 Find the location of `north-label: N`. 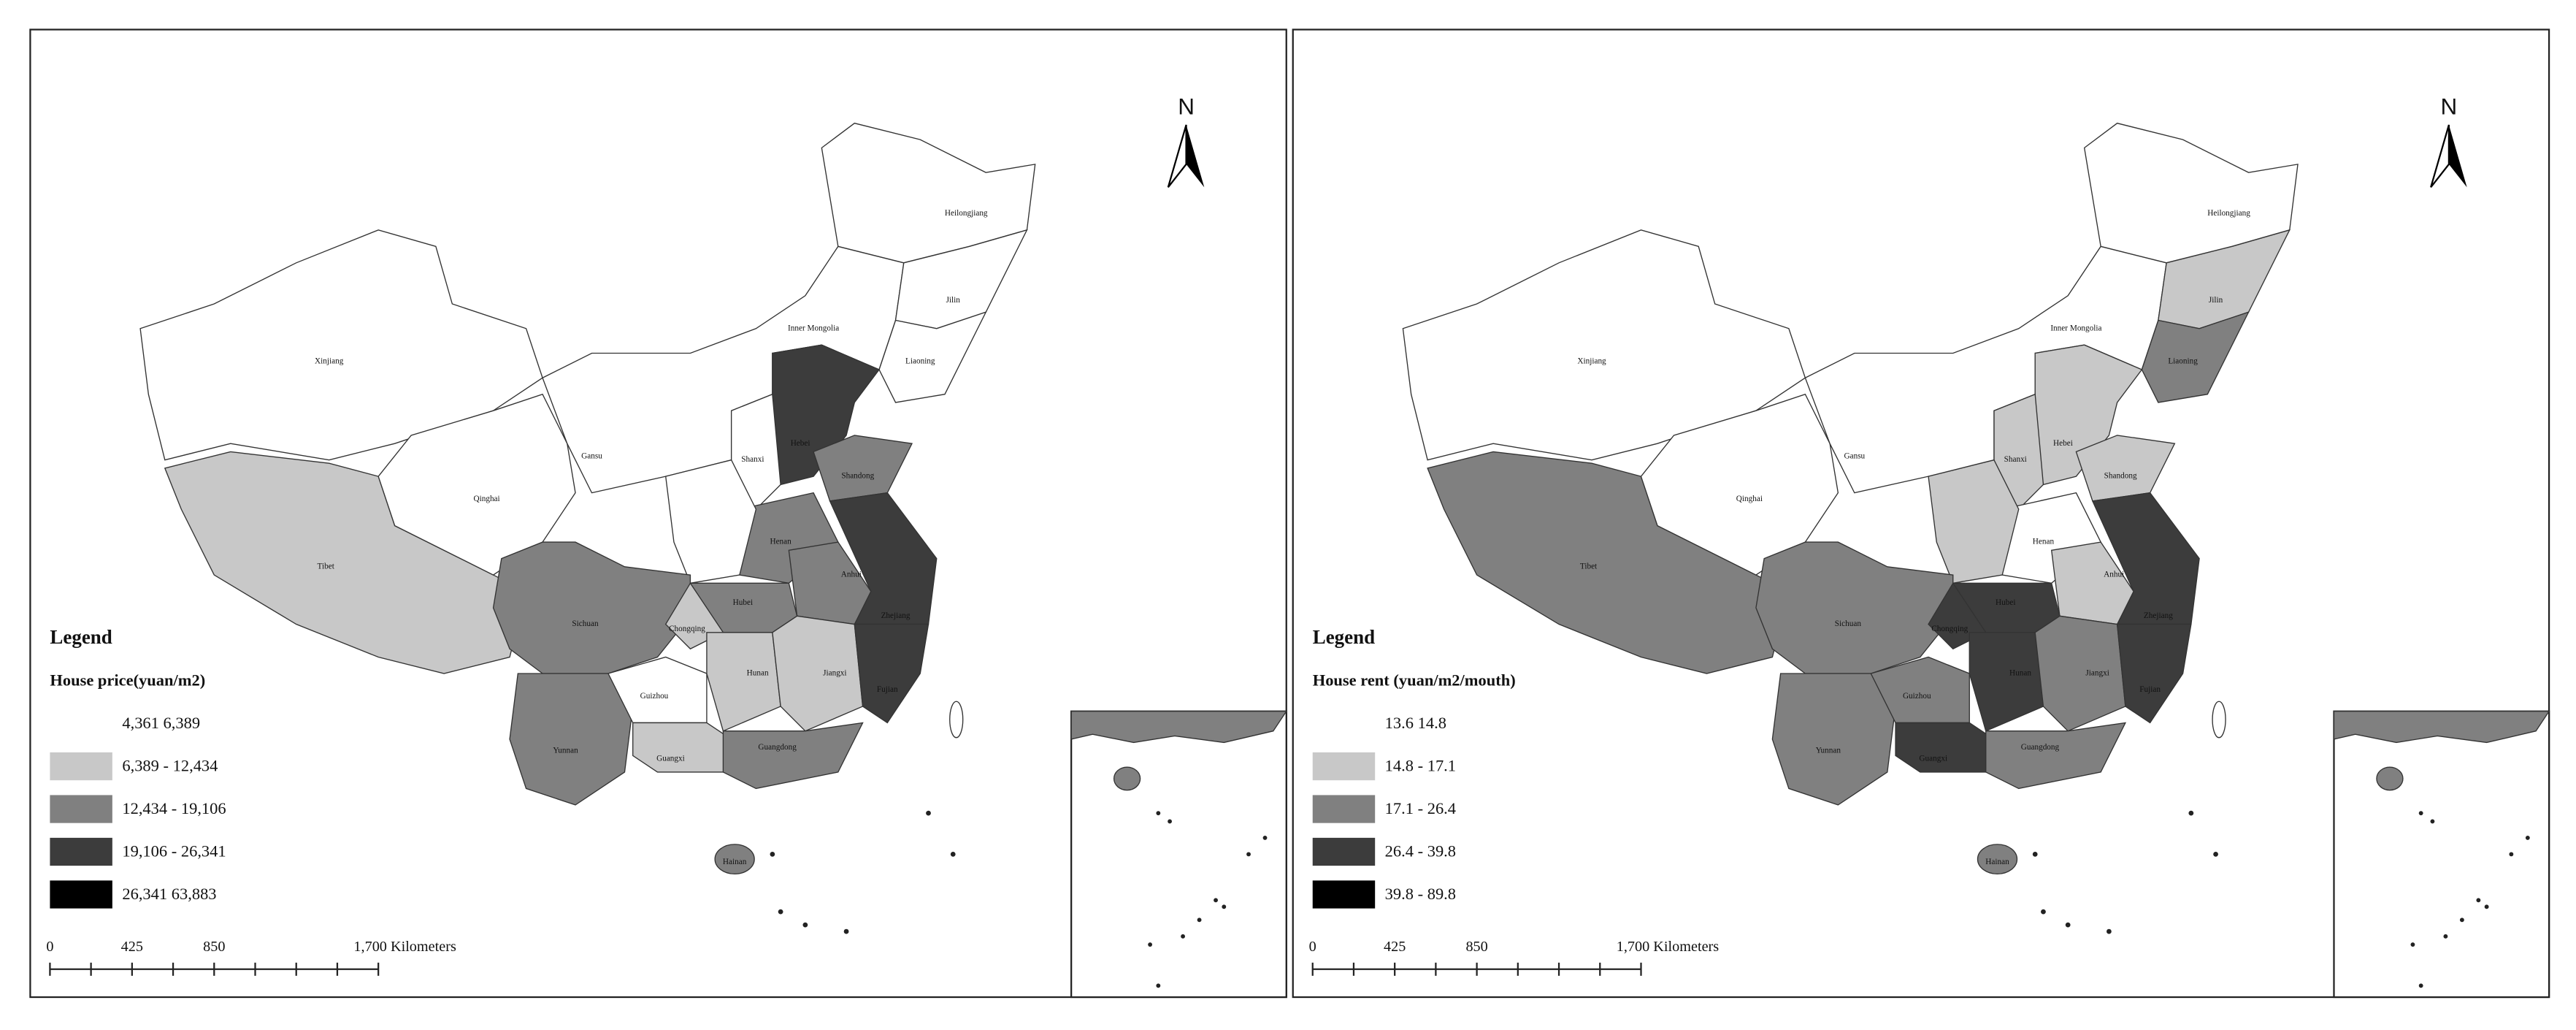

north-label: N is located at coordinates (1186, 107).